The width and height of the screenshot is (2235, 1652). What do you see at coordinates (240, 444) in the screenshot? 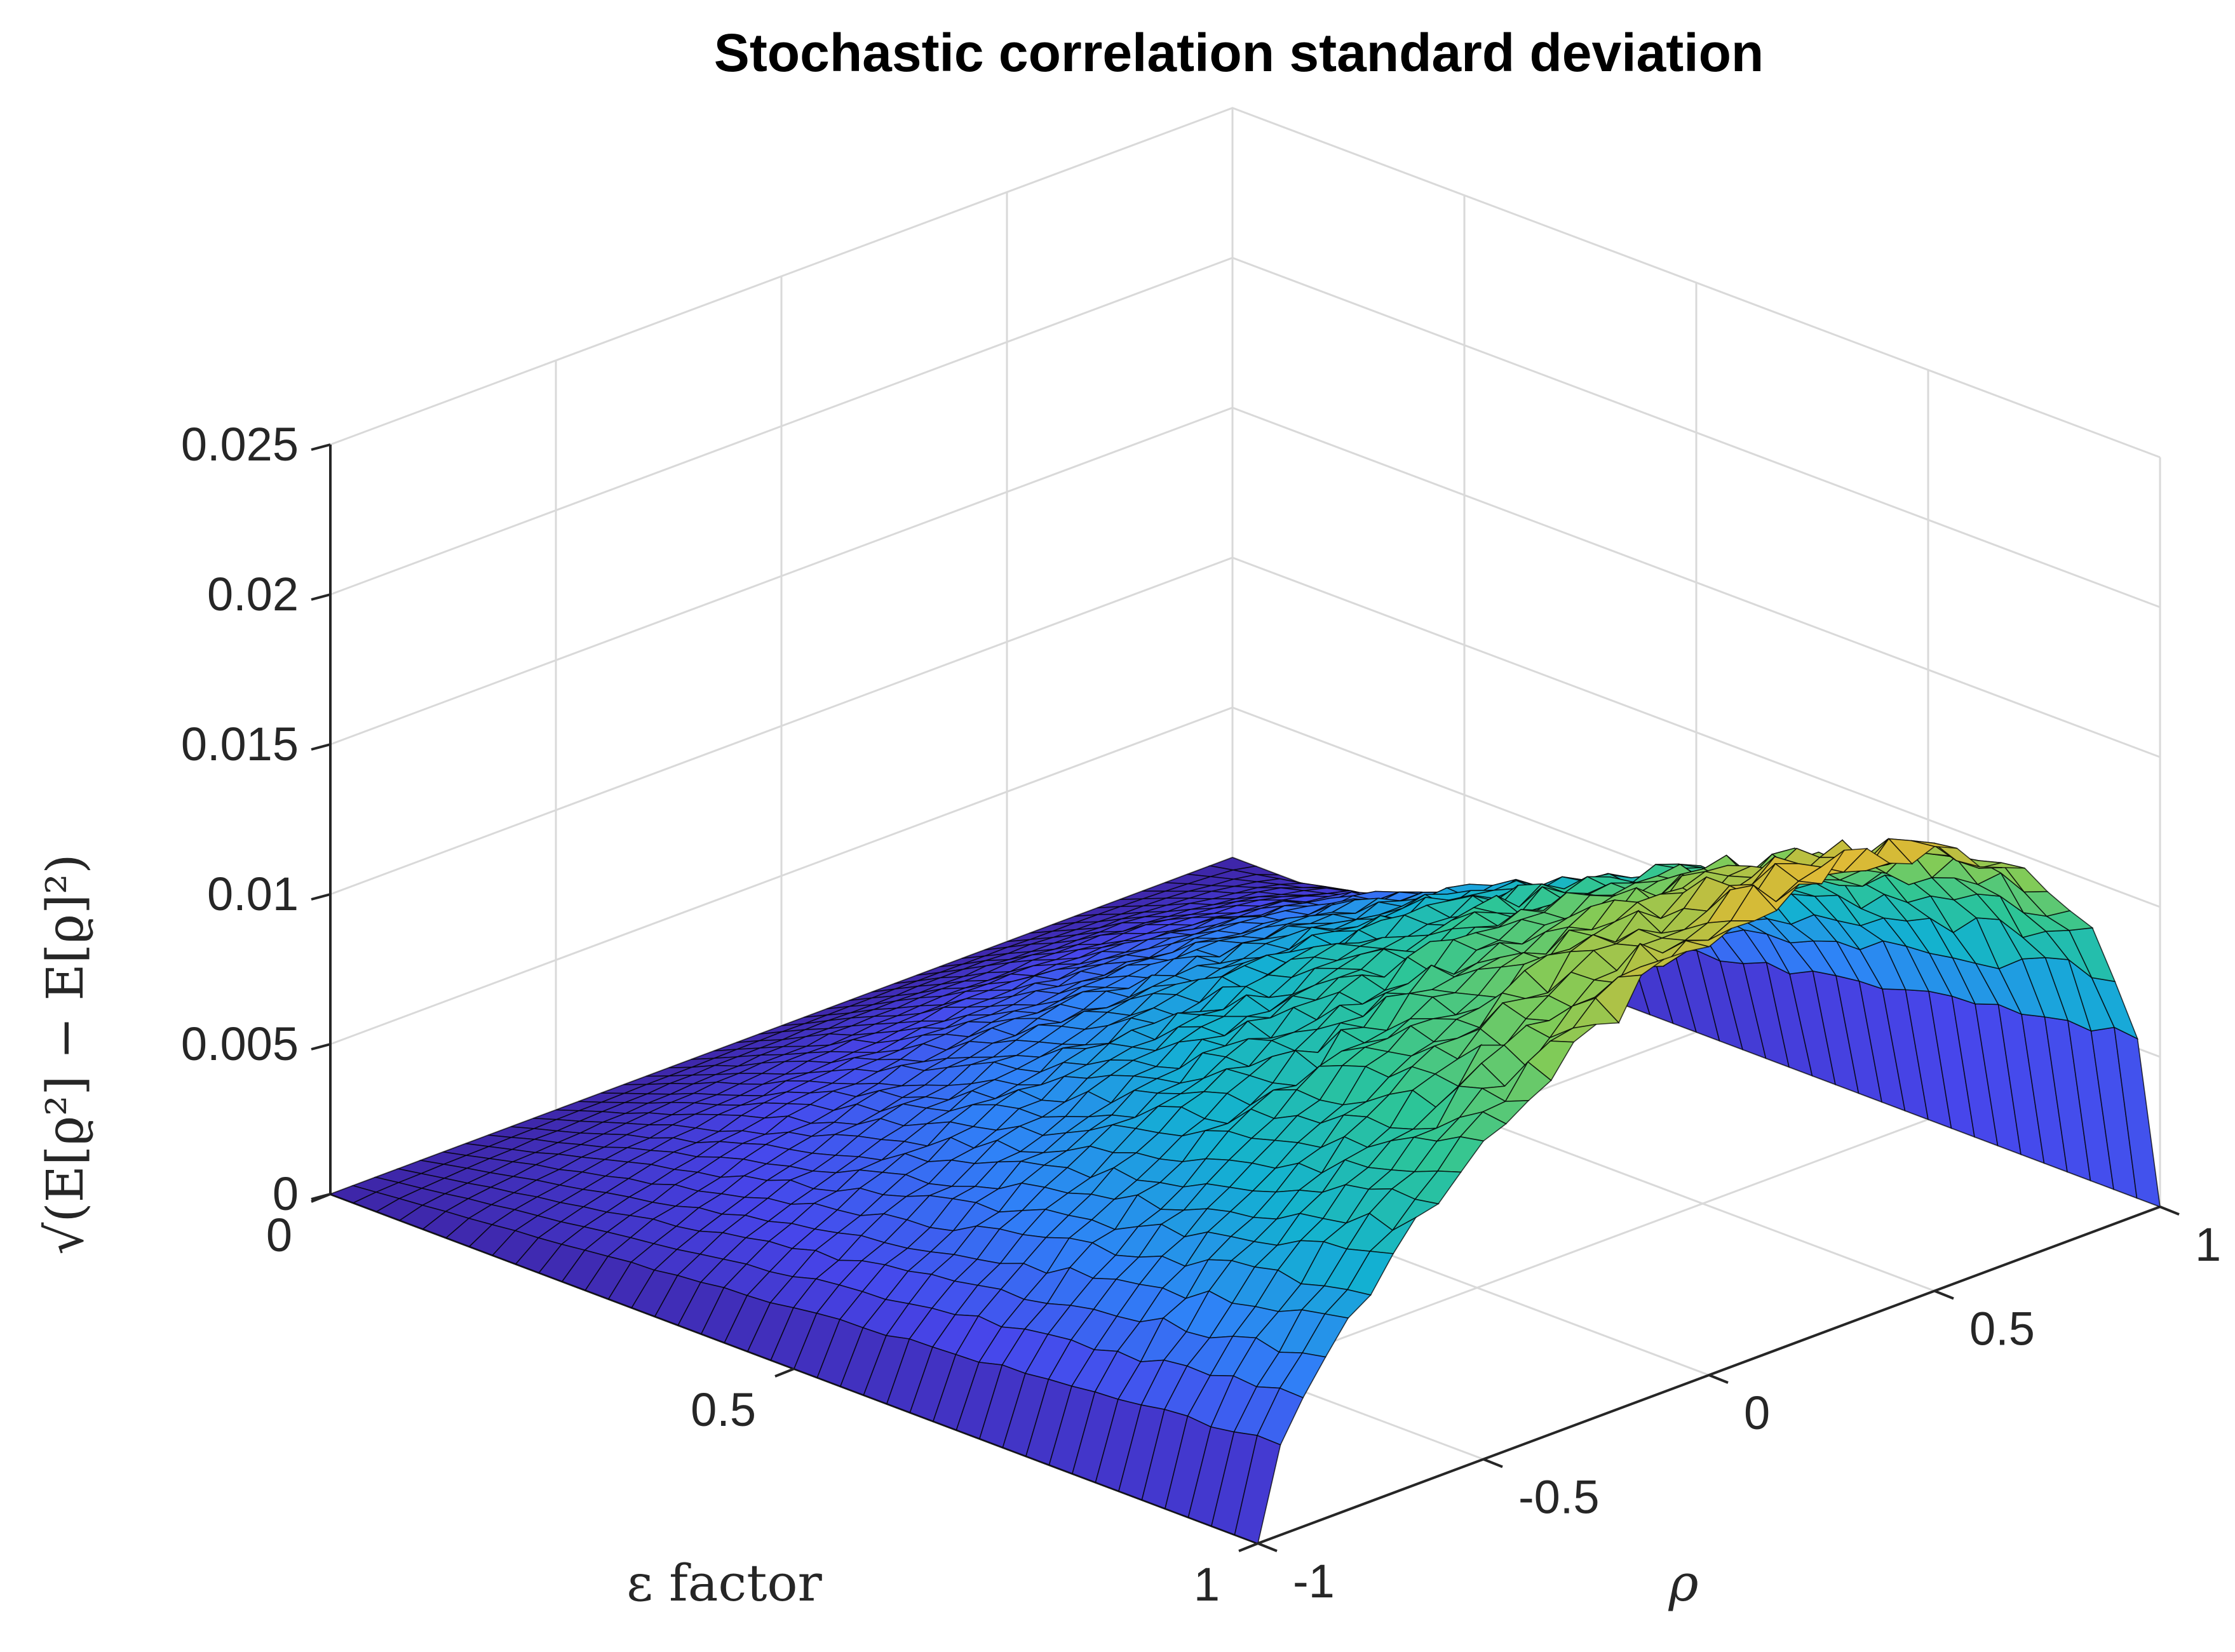
I see `z-tick-label: 0.025` at bounding box center [240, 444].